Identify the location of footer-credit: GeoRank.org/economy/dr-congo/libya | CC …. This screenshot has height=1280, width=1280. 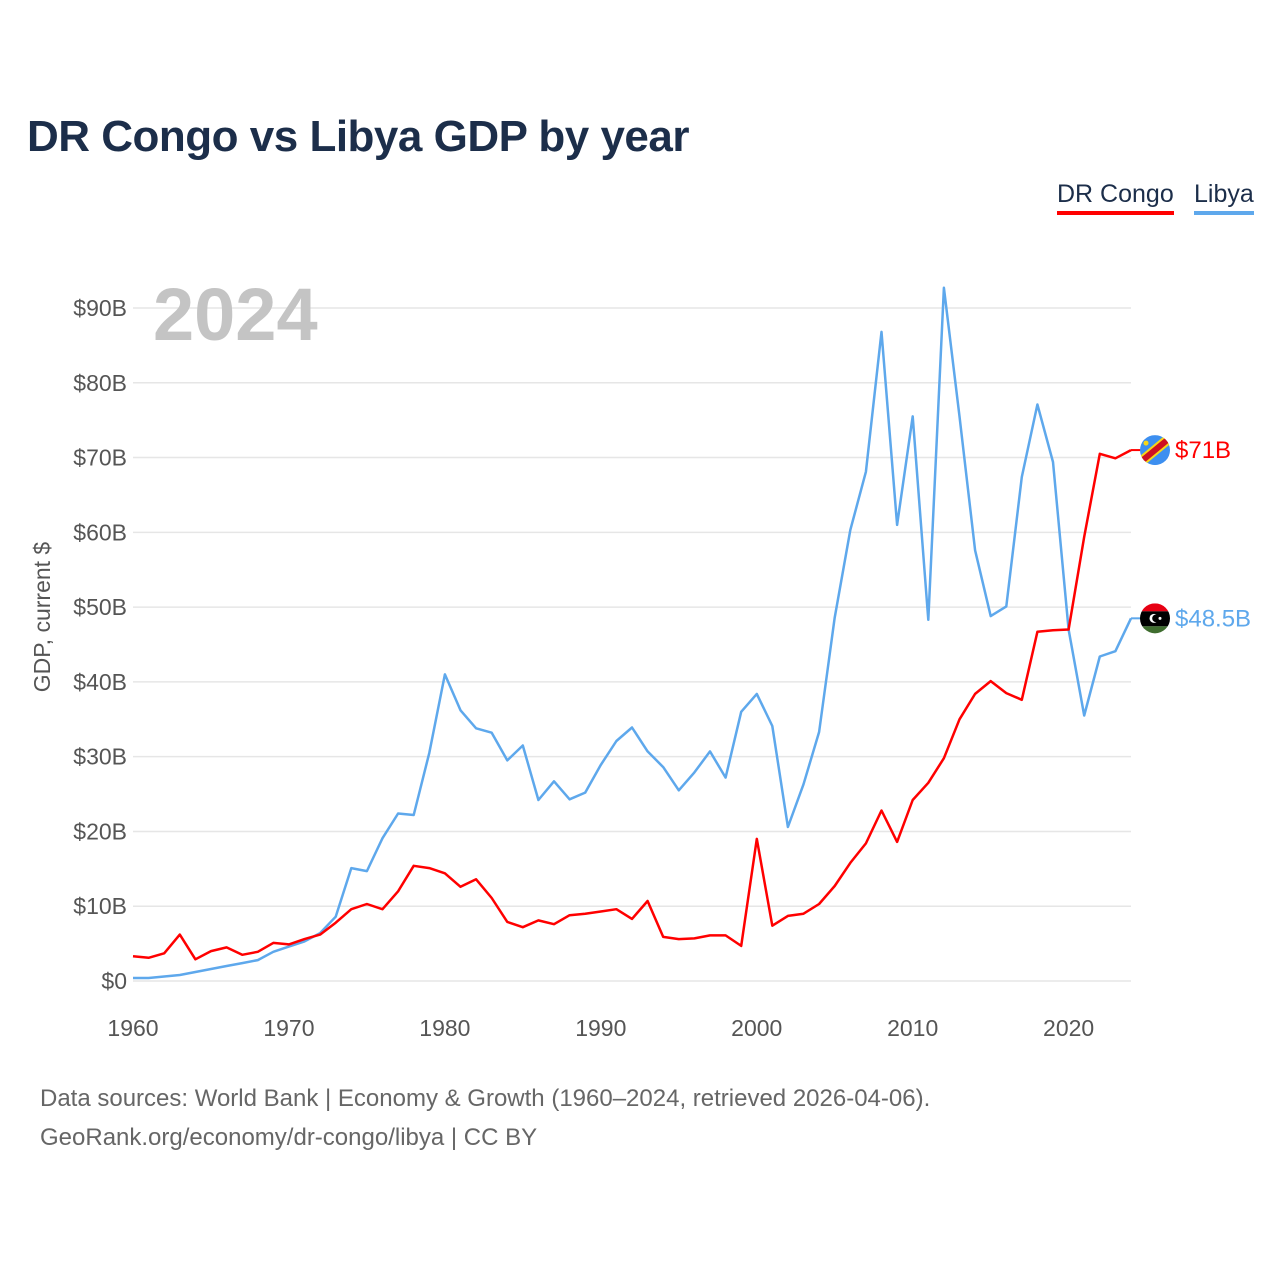
(289, 1137).